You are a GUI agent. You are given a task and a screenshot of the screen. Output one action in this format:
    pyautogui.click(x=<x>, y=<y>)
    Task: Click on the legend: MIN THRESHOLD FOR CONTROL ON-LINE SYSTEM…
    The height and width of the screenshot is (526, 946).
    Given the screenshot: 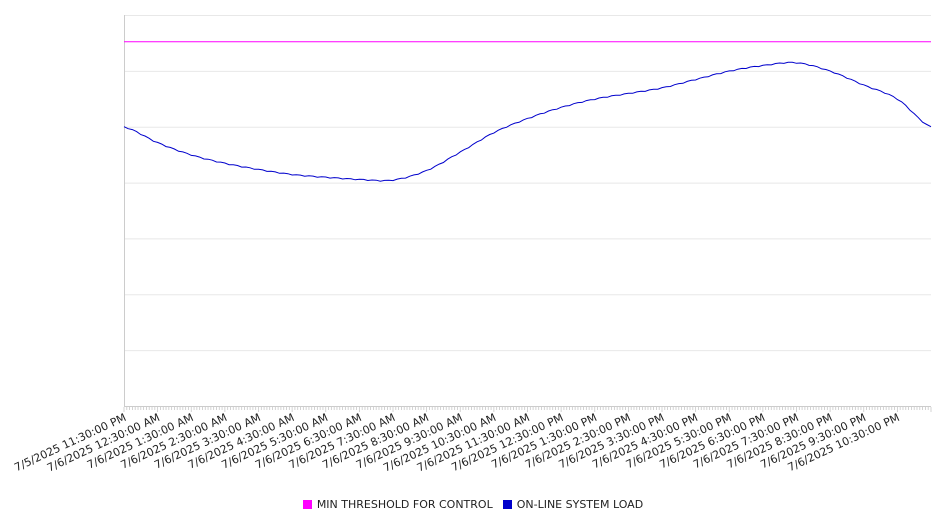 What is the action you would take?
    pyautogui.click(x=473, y=504)
    